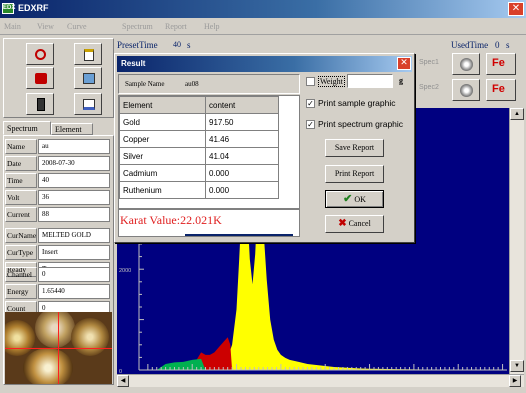 The width and height of the screenshot is (526, 393). Describe the element at coordinates (466, 64) in the screenshot. I see `filter1-button` at that location.